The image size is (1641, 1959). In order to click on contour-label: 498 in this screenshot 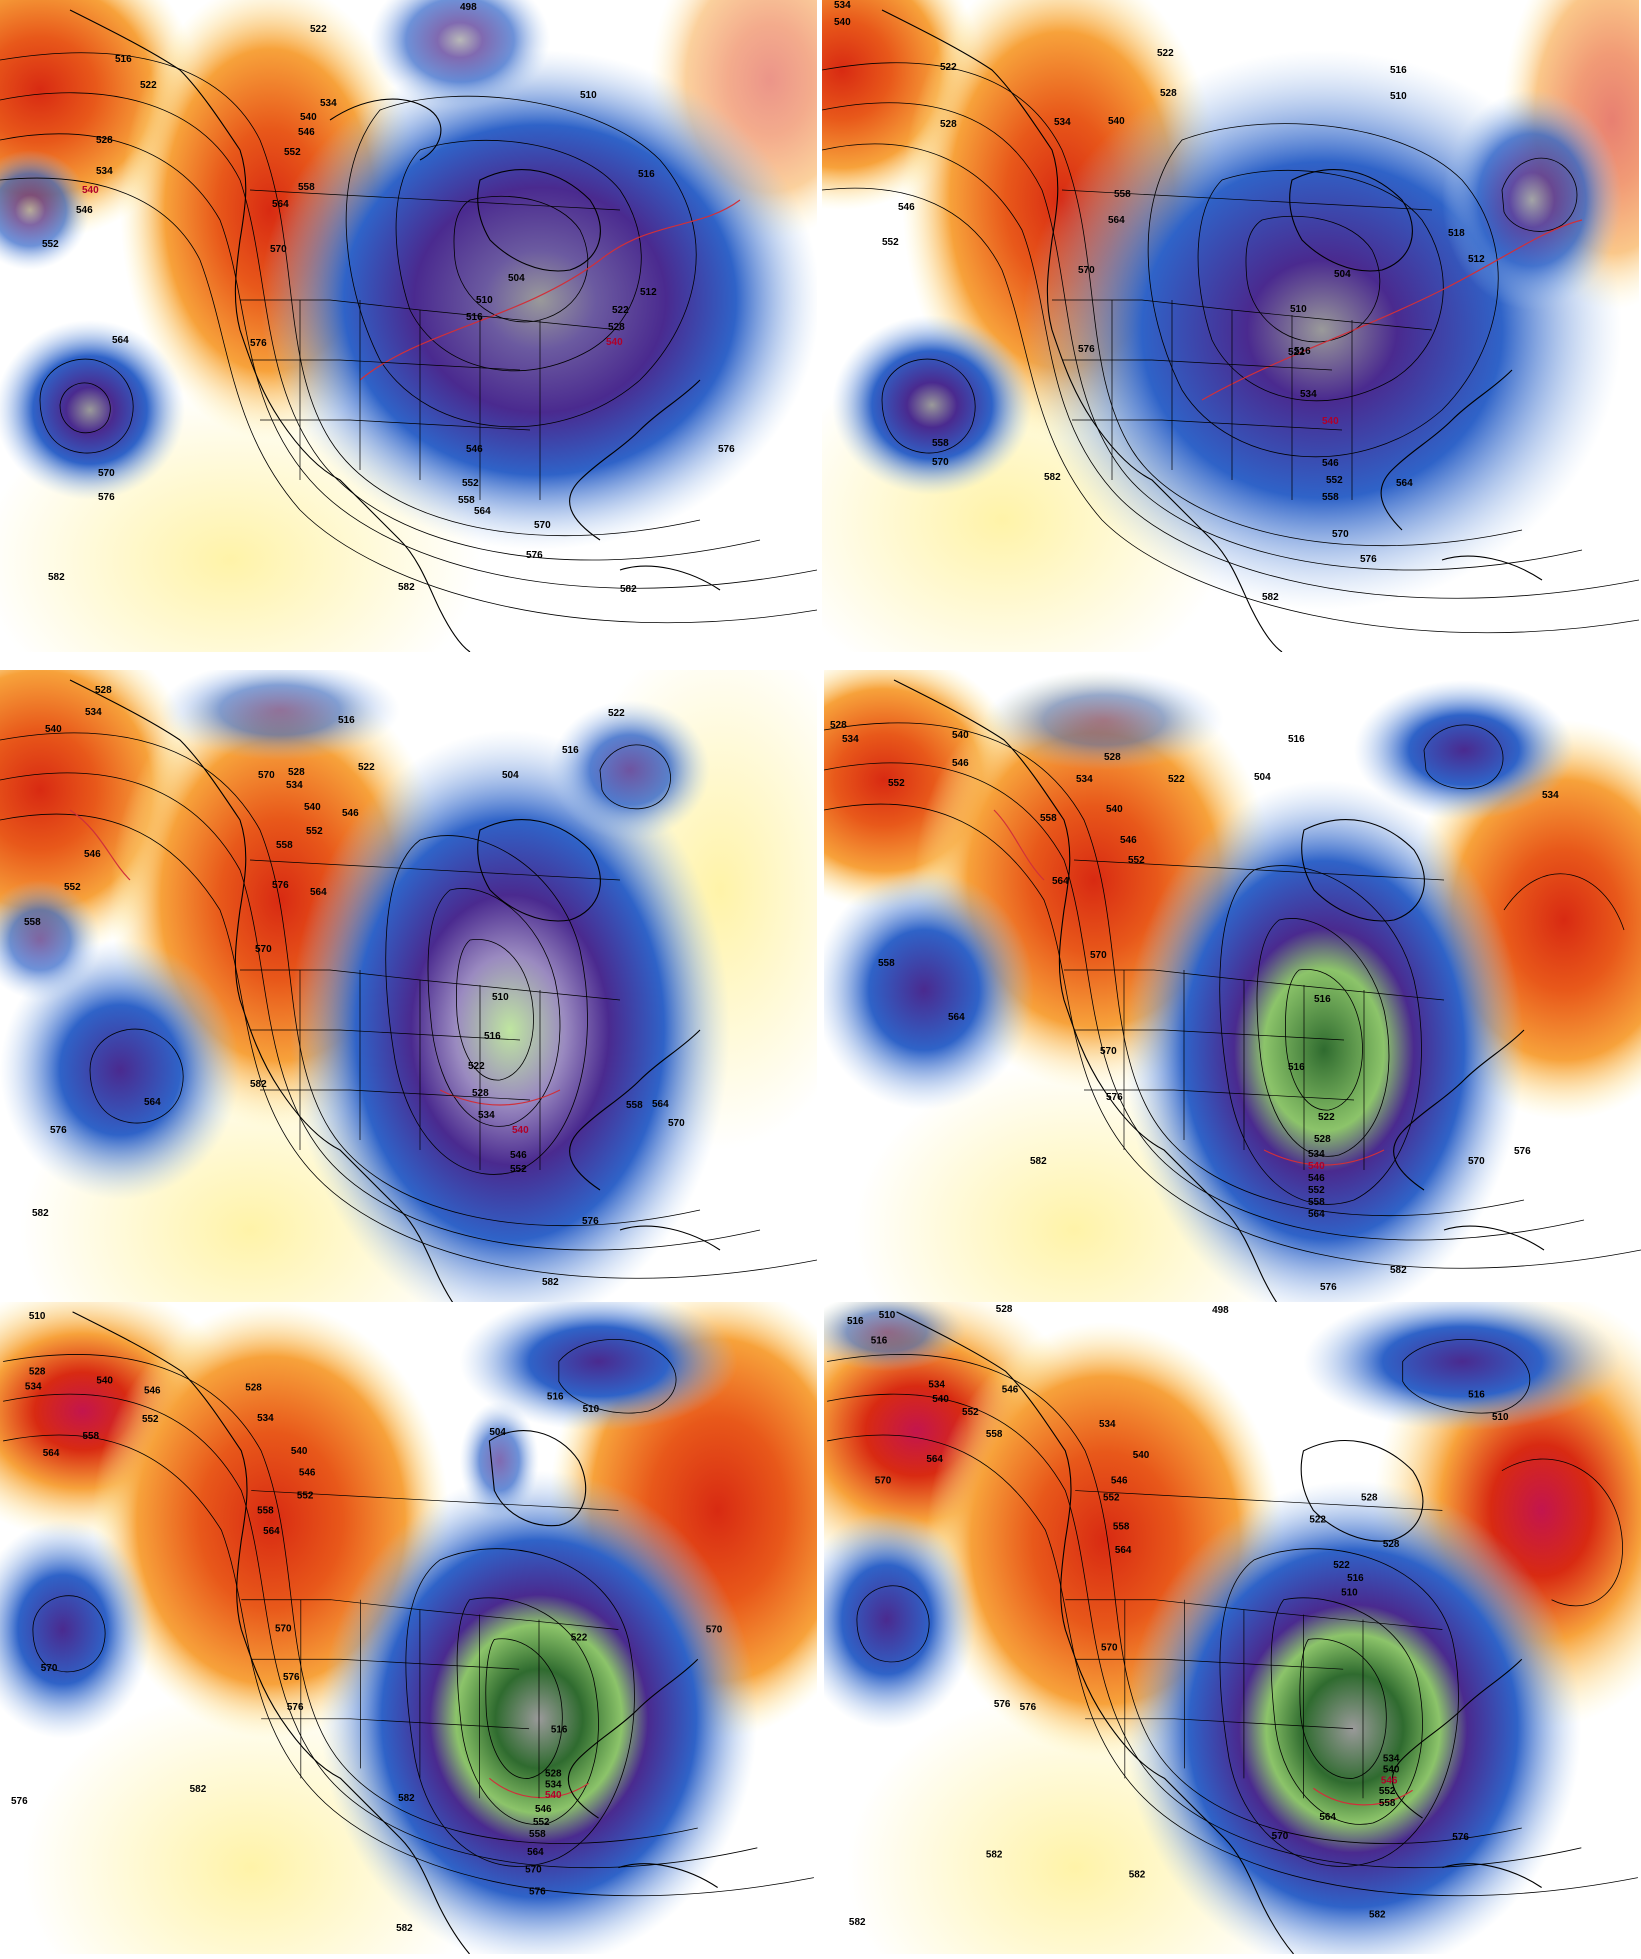, I will do `click(468, 7)`.